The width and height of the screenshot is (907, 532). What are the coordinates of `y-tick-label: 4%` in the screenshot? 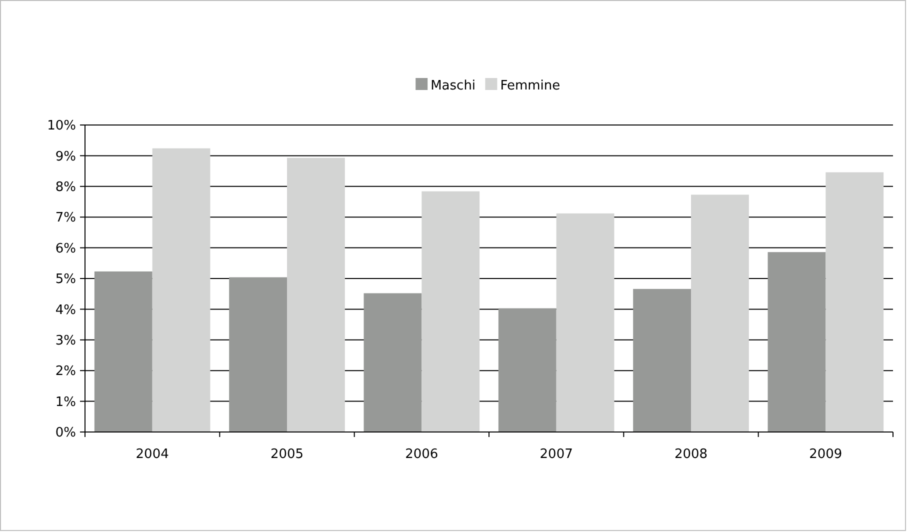 It's located at (65, 310).